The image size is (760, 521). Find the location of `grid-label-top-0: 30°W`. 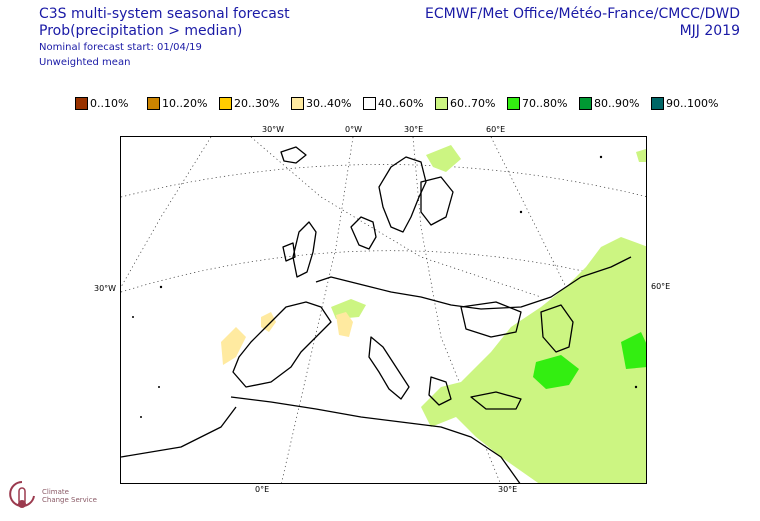

grid-label-top-0: 30°W is located at coordinates (273, 129).